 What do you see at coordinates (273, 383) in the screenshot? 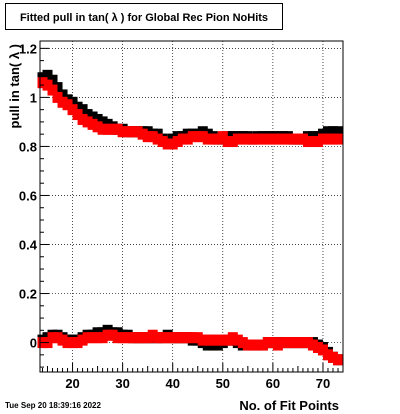
I see `x-tick-label: 60` at bounding box center [273, 383].